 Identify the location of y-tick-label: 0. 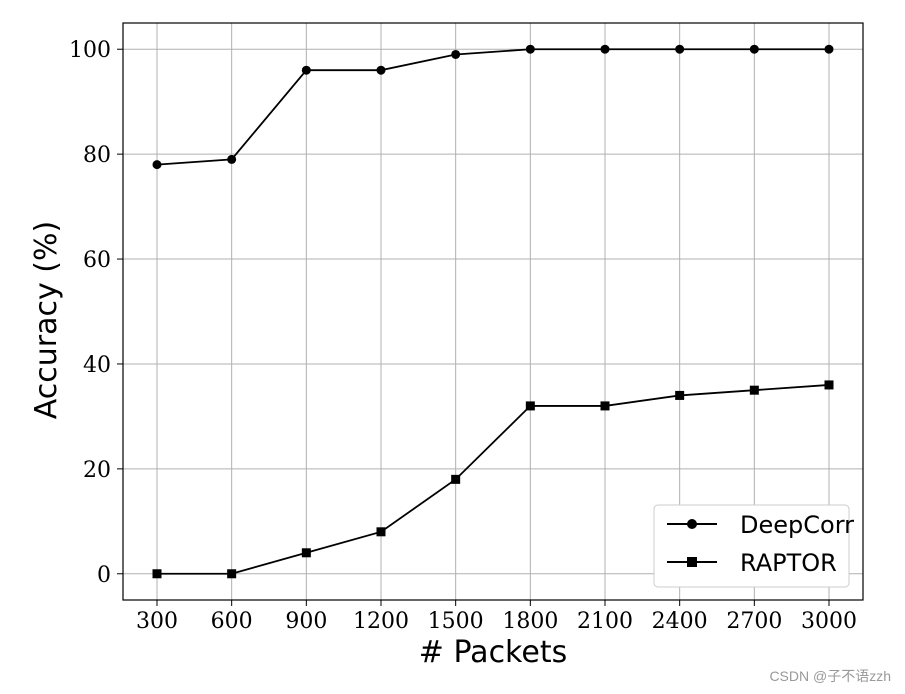
(104, 575).